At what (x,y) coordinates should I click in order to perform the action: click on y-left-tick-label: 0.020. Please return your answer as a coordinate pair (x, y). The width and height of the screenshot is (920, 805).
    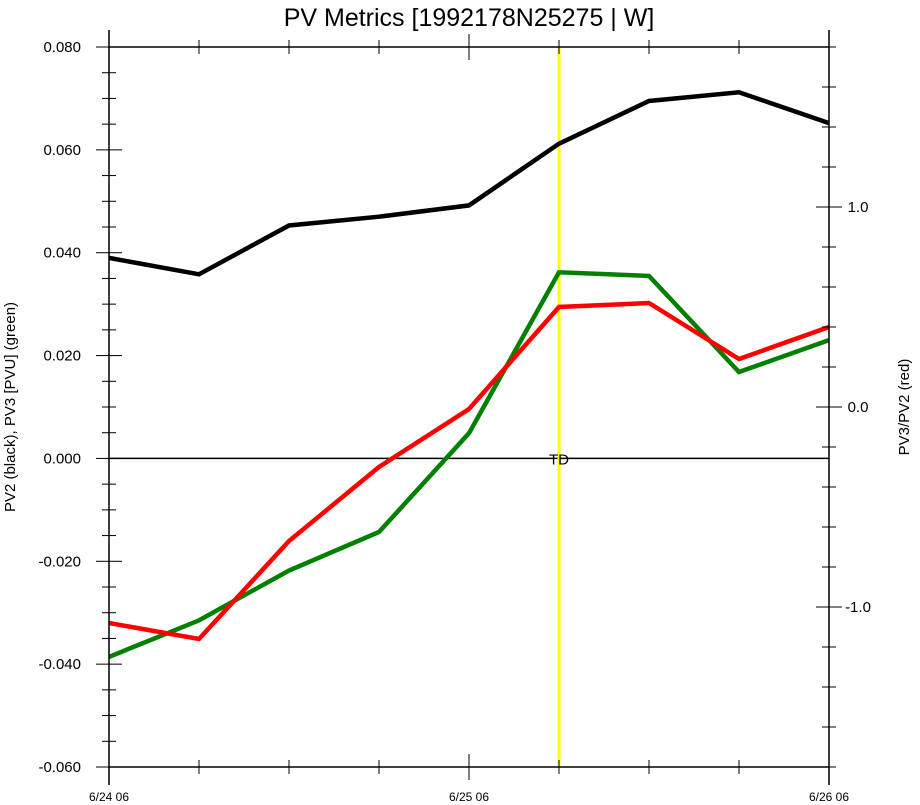
    Looking at the image, I should click on (62, 356).